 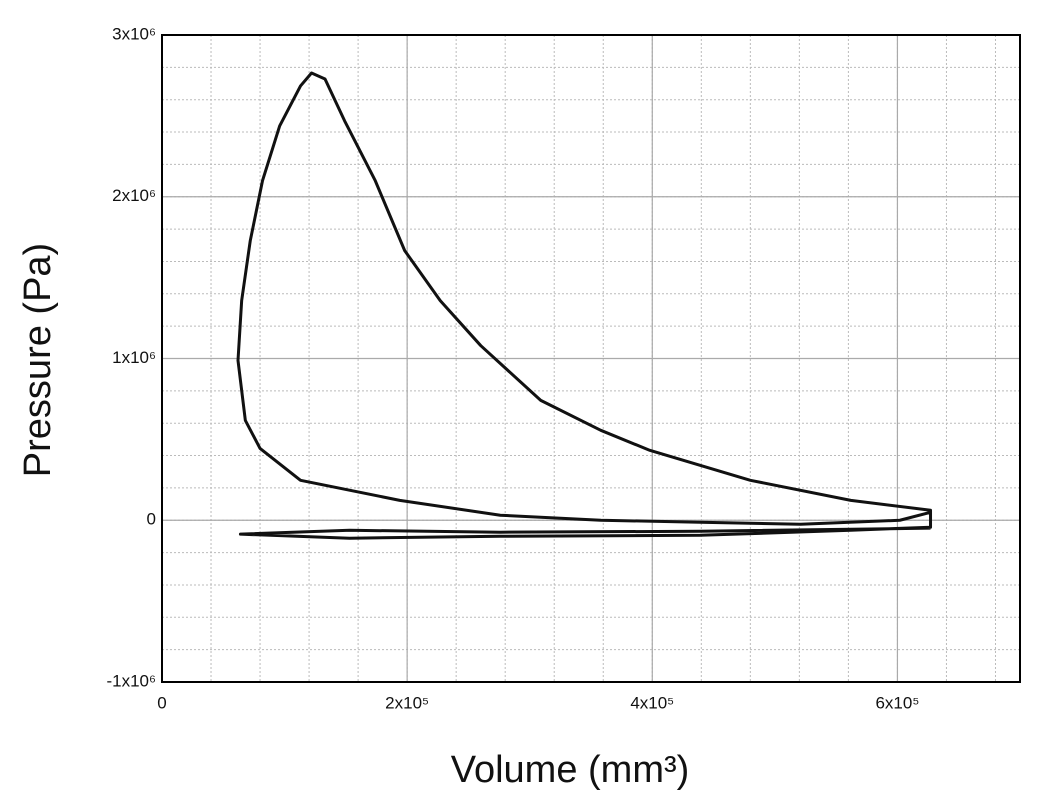 I want to click on y-tick-label: 0, so click(x=151, y=519).